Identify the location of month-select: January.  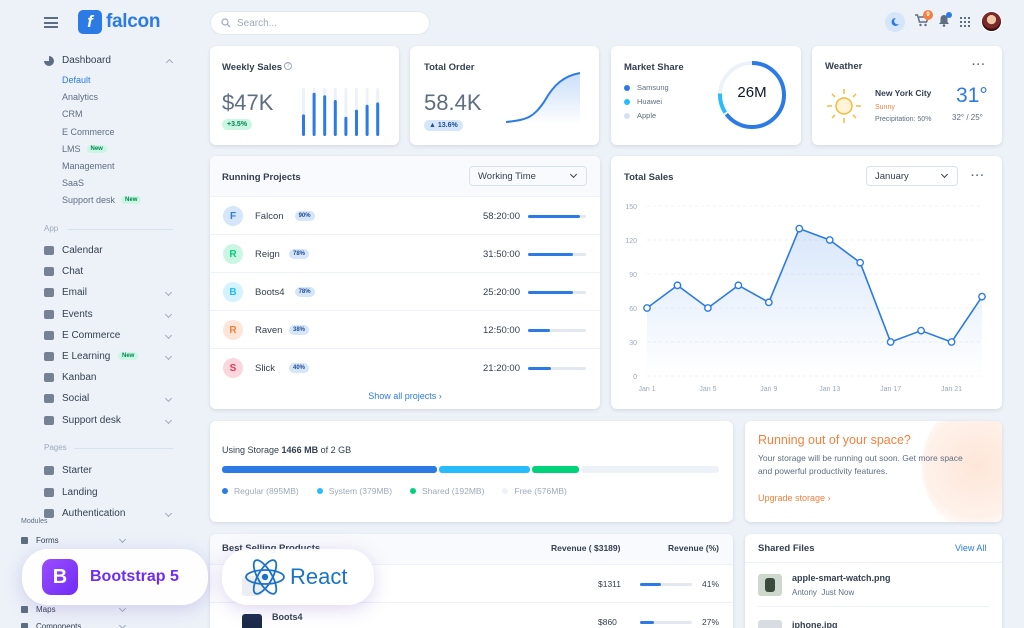
(912, 176).